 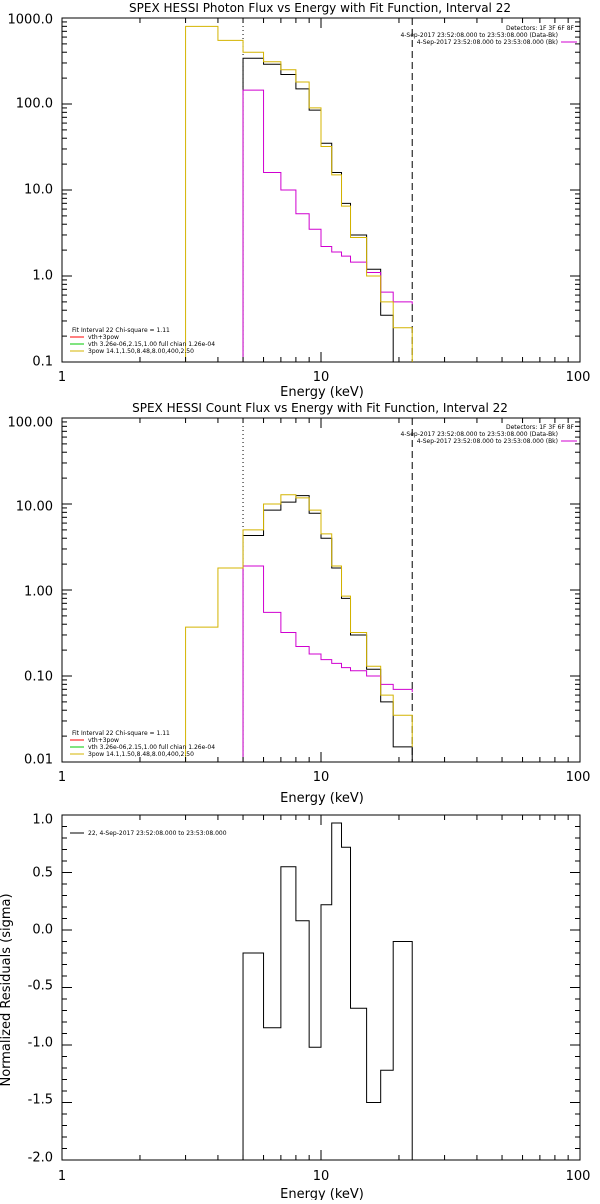 What do you see at coordinates (540, 28) in the screenshot?
I see `panel1-header-line: Detectors: 1F 3F 6F 8F` at bounding box center [540, 28].